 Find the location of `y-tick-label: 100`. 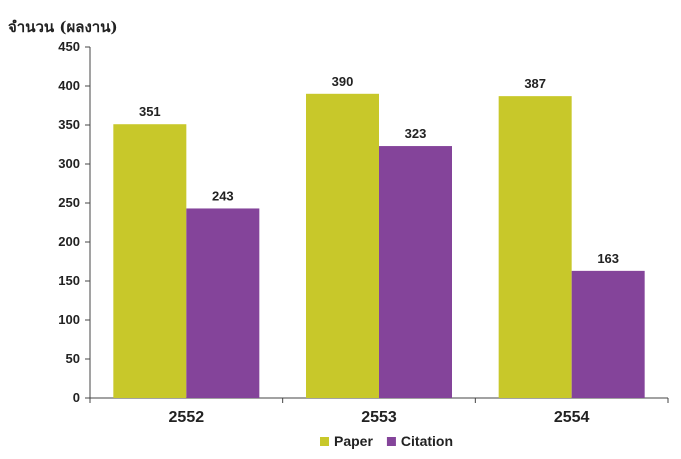

y-tick-label: 100 is located at coordinates (69, 319).